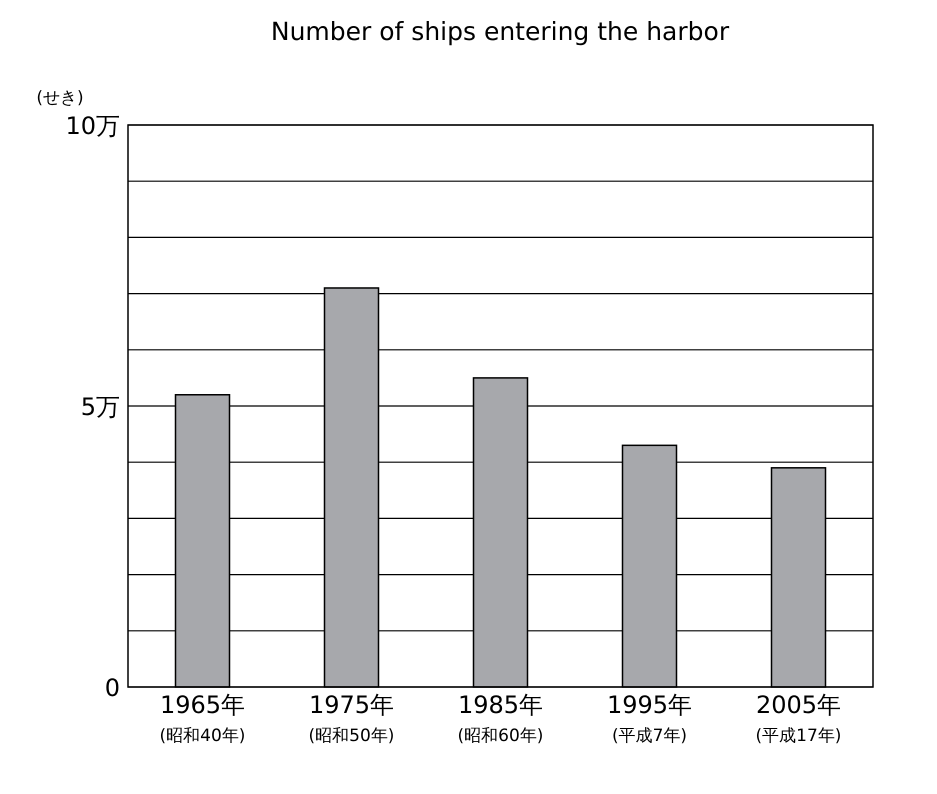 The width and height of the screenshot is (937, 794). Describe the element at coordinates (60, 98) in the screenshot. I see `y-axis-title: (せき)` at that location.